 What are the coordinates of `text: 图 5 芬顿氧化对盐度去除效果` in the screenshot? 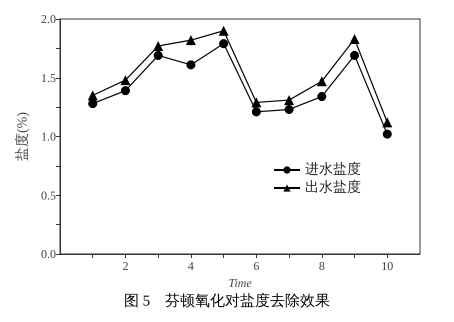 It's located at (227, 301).